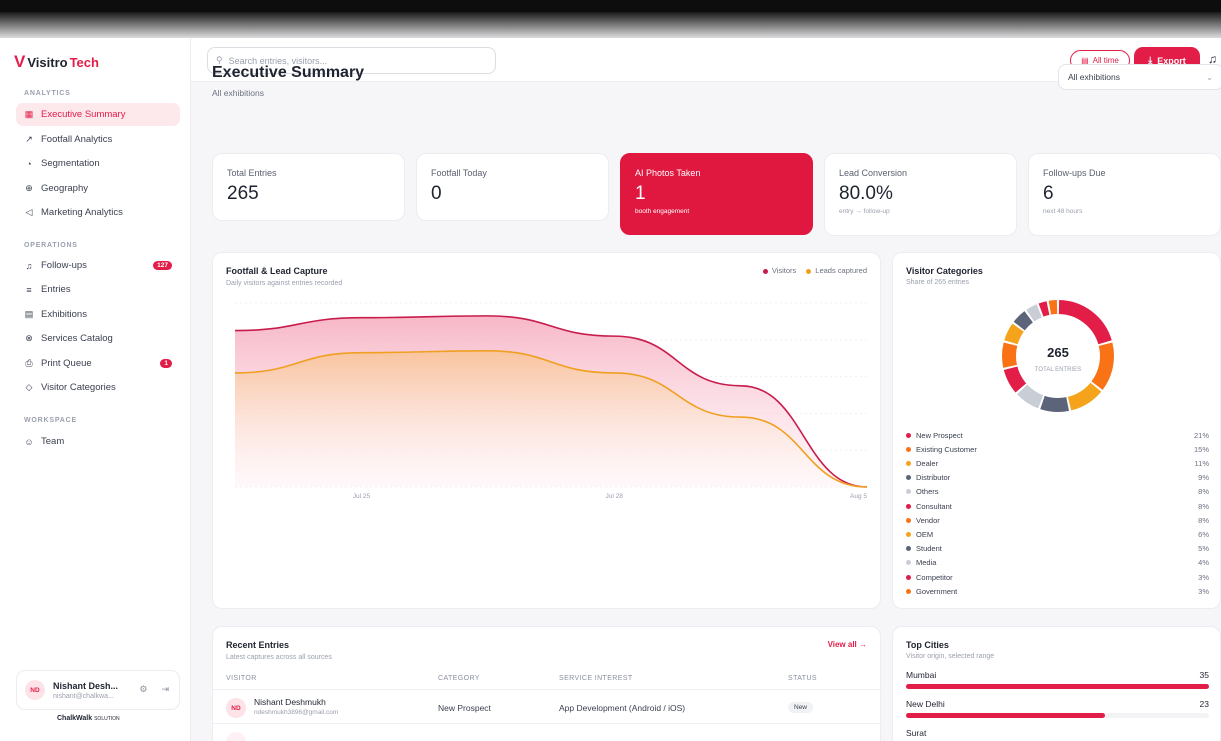 The height and width of the screenshot is (741, 1221). I want to click on category-row: Dealer 11%, so click(1057, 463).